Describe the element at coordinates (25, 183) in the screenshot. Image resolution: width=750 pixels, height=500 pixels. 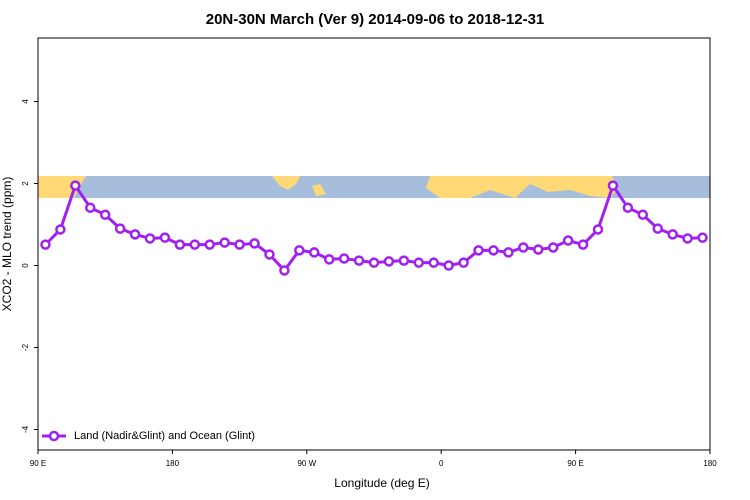
I see `y-tick-label: 2` at that location.